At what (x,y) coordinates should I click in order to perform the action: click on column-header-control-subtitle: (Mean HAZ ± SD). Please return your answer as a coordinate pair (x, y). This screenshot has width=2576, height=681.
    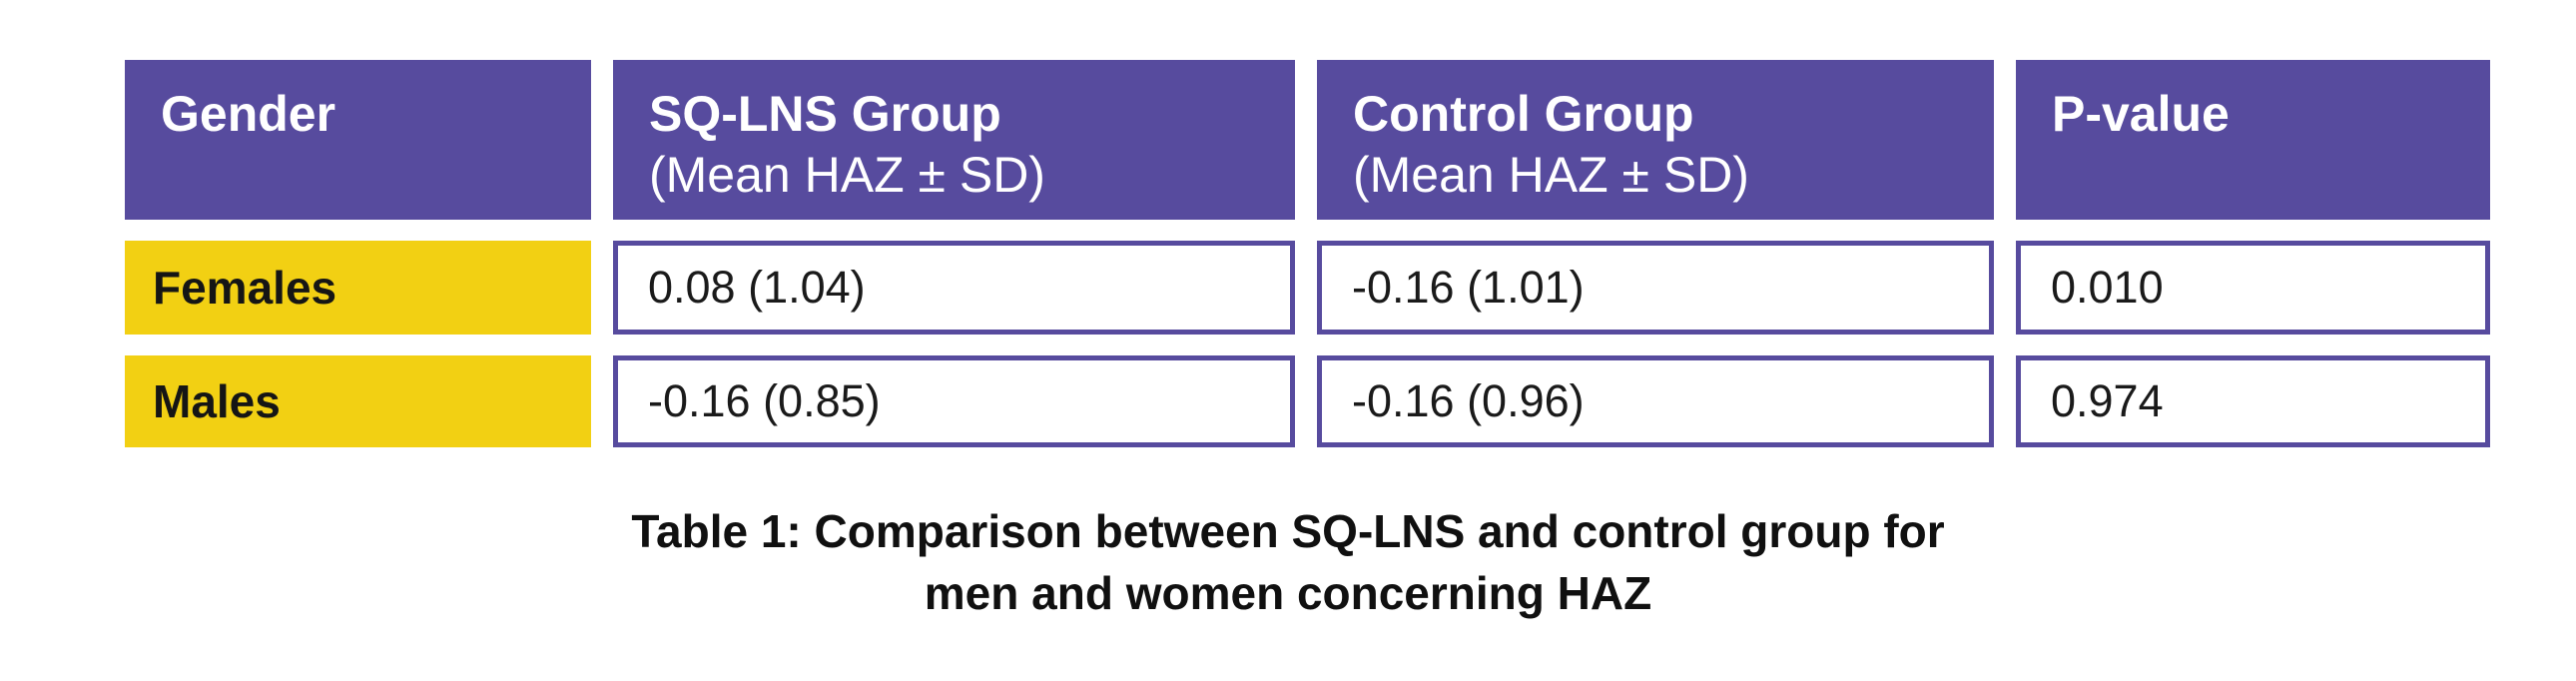
    Looking at the image, I should click on (1551, 175).